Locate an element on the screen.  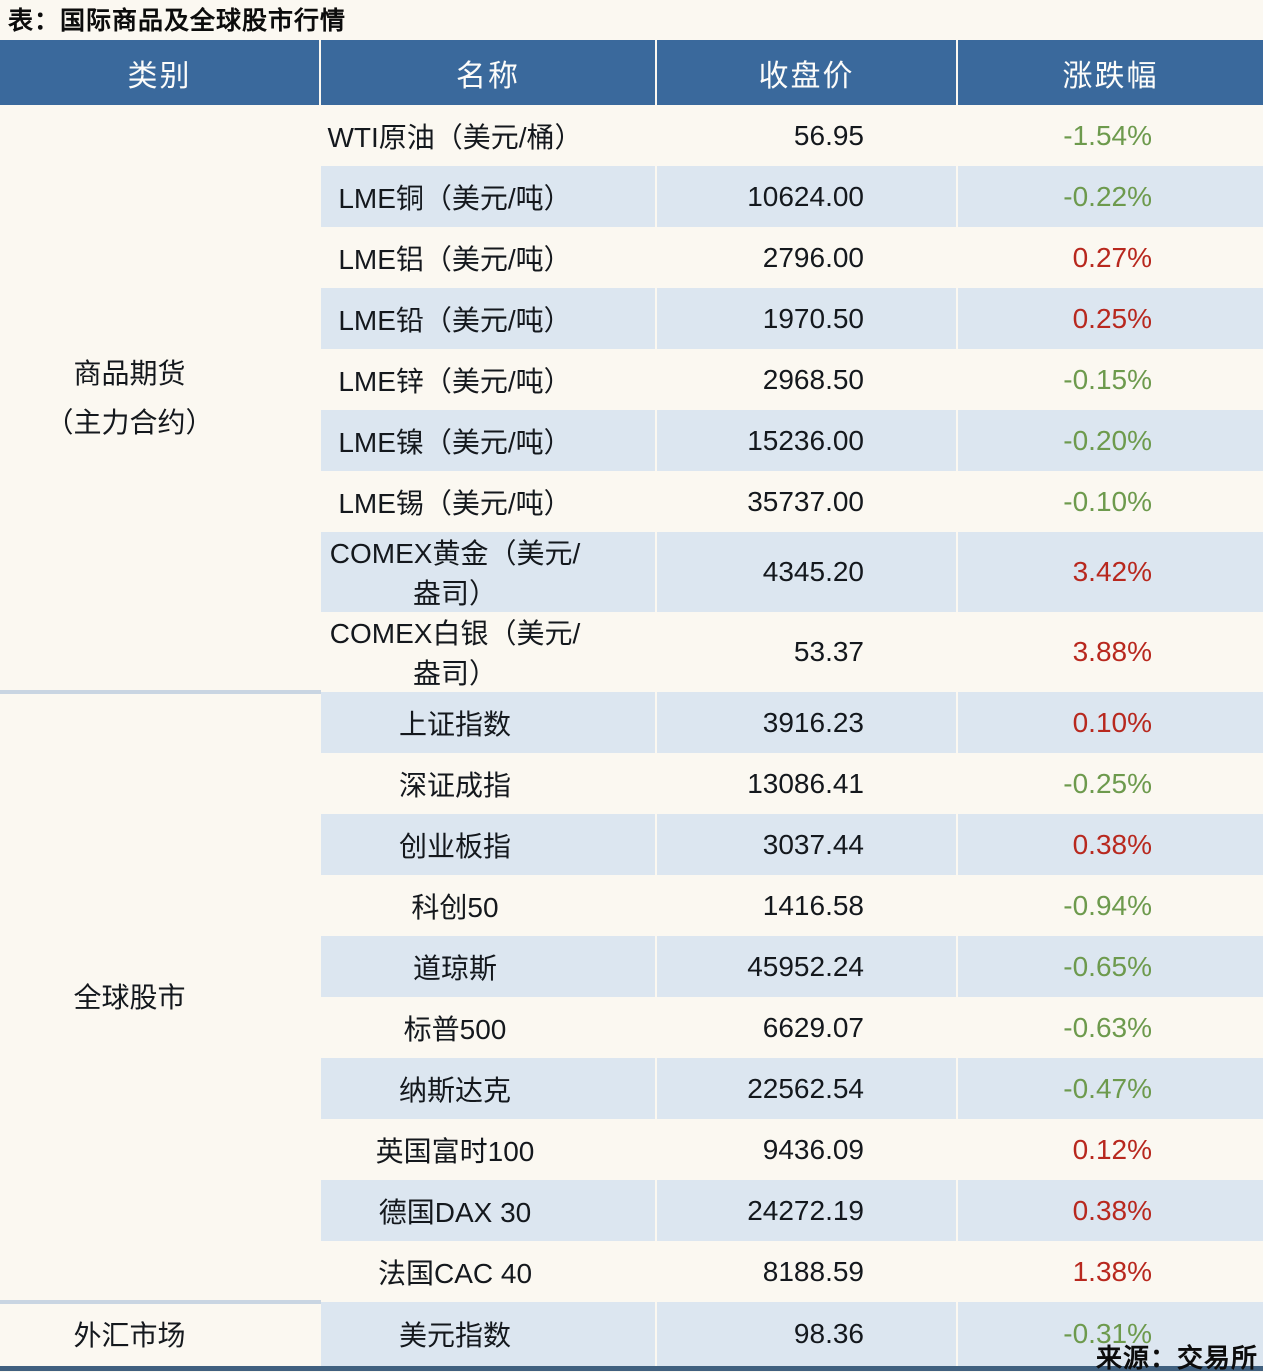
change-pct-cell: -1.54% is located at coordinates (1107, 135).